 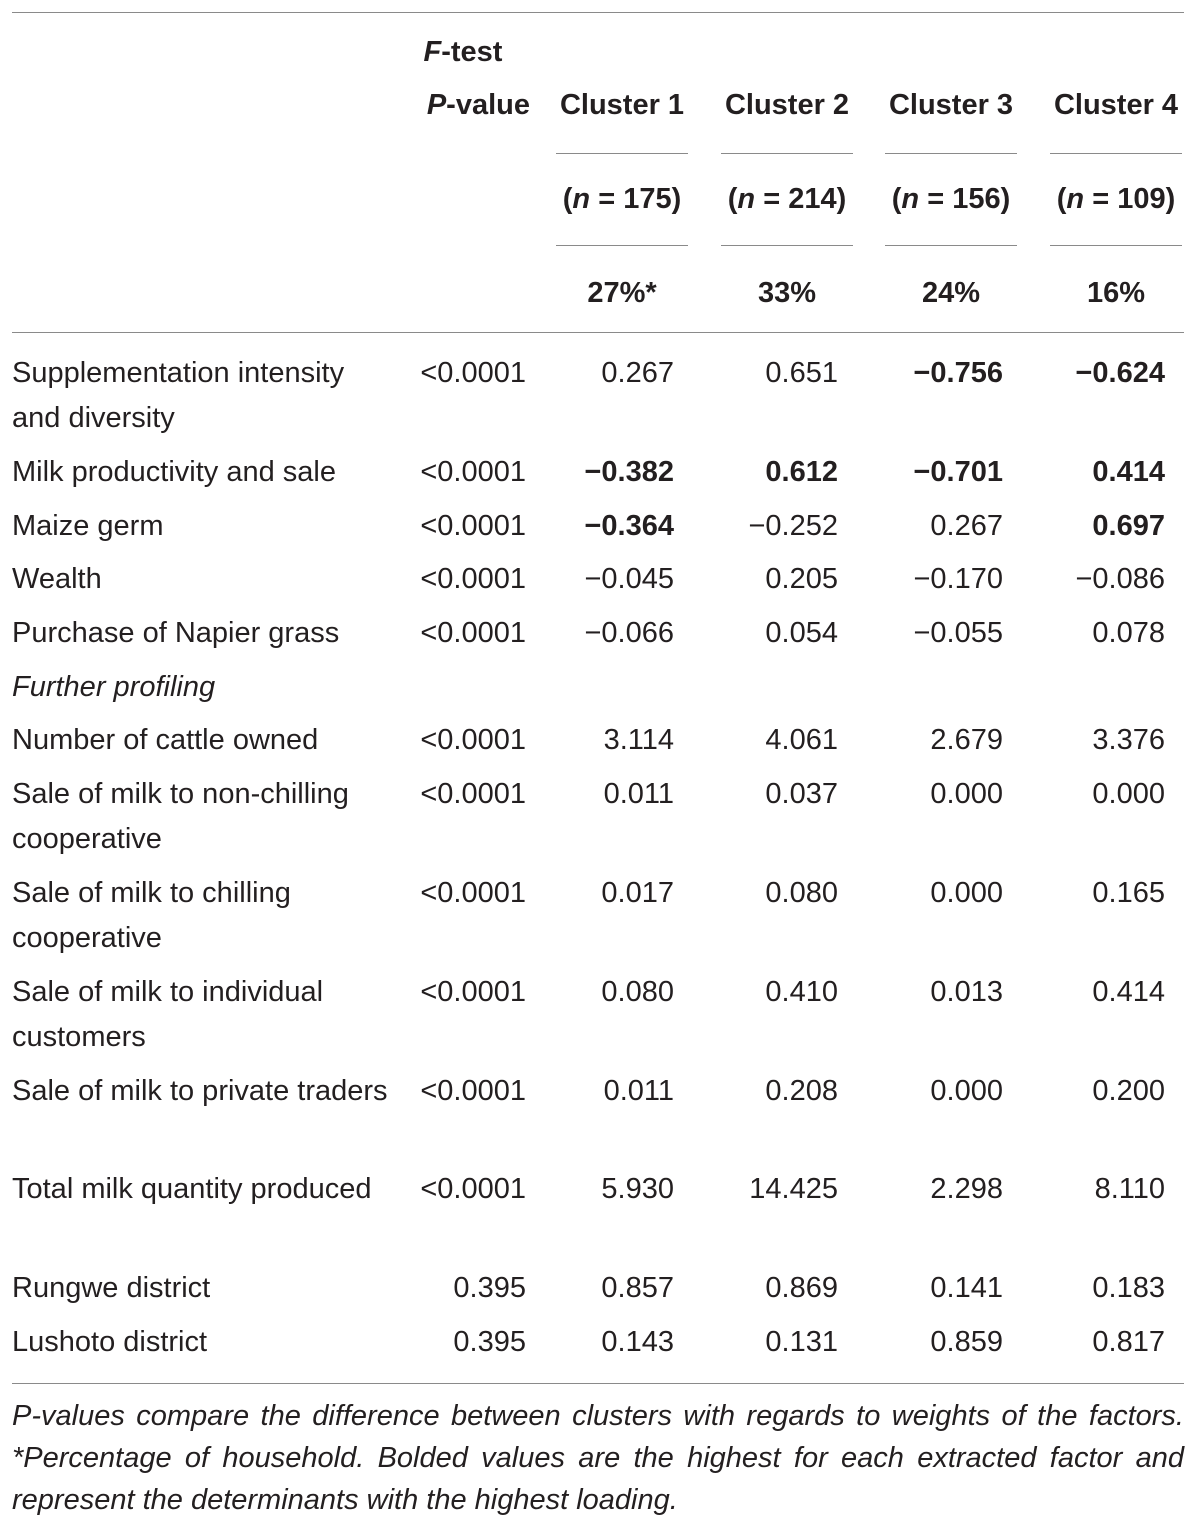 I want to click on ftest-header: F-test, so click(x=463, y=52).